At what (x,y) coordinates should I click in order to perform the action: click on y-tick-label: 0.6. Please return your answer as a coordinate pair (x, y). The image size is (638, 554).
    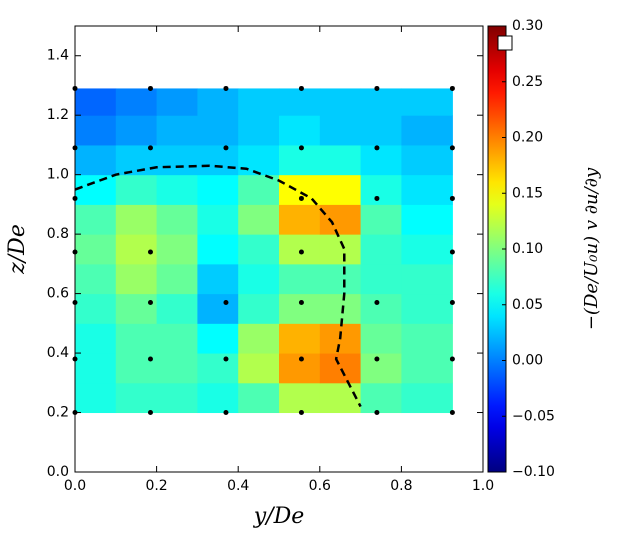
    Looking at the image, I should click on (58, 294).